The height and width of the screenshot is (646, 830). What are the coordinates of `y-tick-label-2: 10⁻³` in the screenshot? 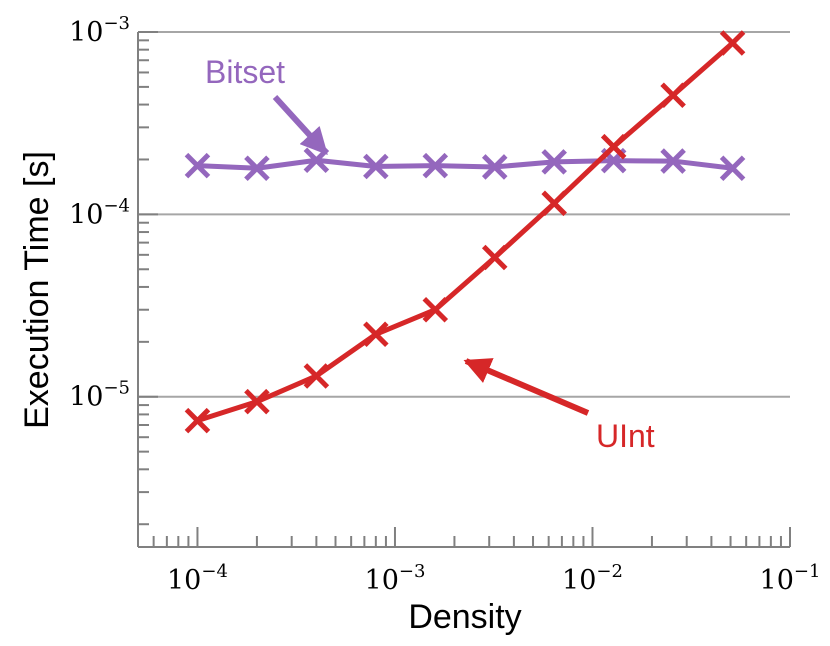 It's located at (99, 30).